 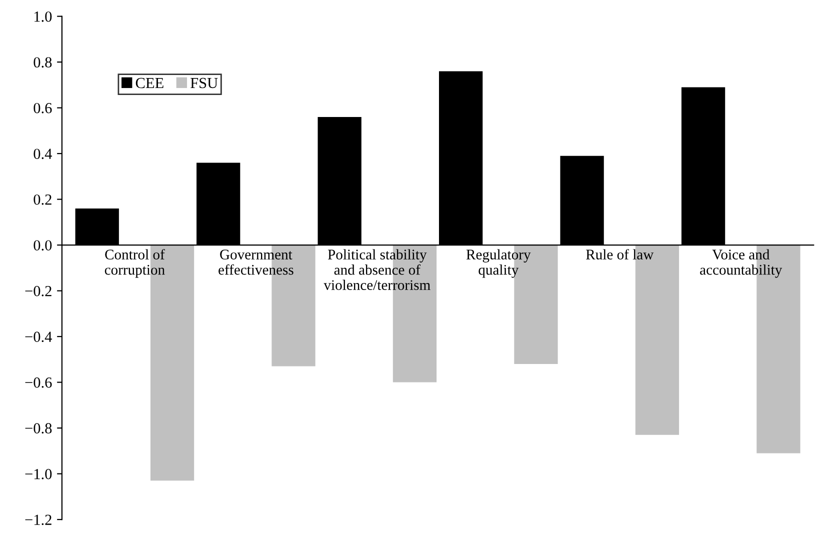 I want to click on x-tick-label: Regulatory quality, so click(x=498, y=263).